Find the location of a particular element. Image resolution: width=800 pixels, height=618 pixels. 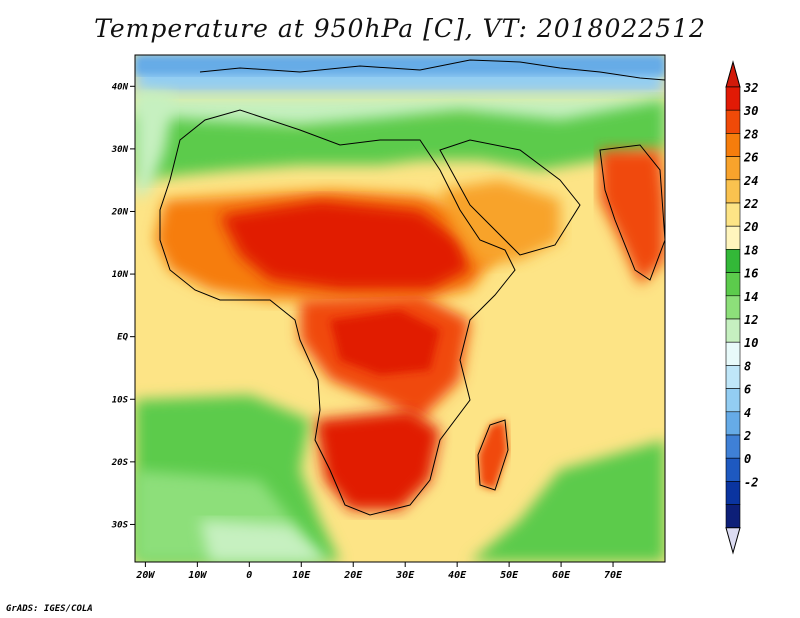

colorbar-label: 0 is located at coordinates (747, 459).